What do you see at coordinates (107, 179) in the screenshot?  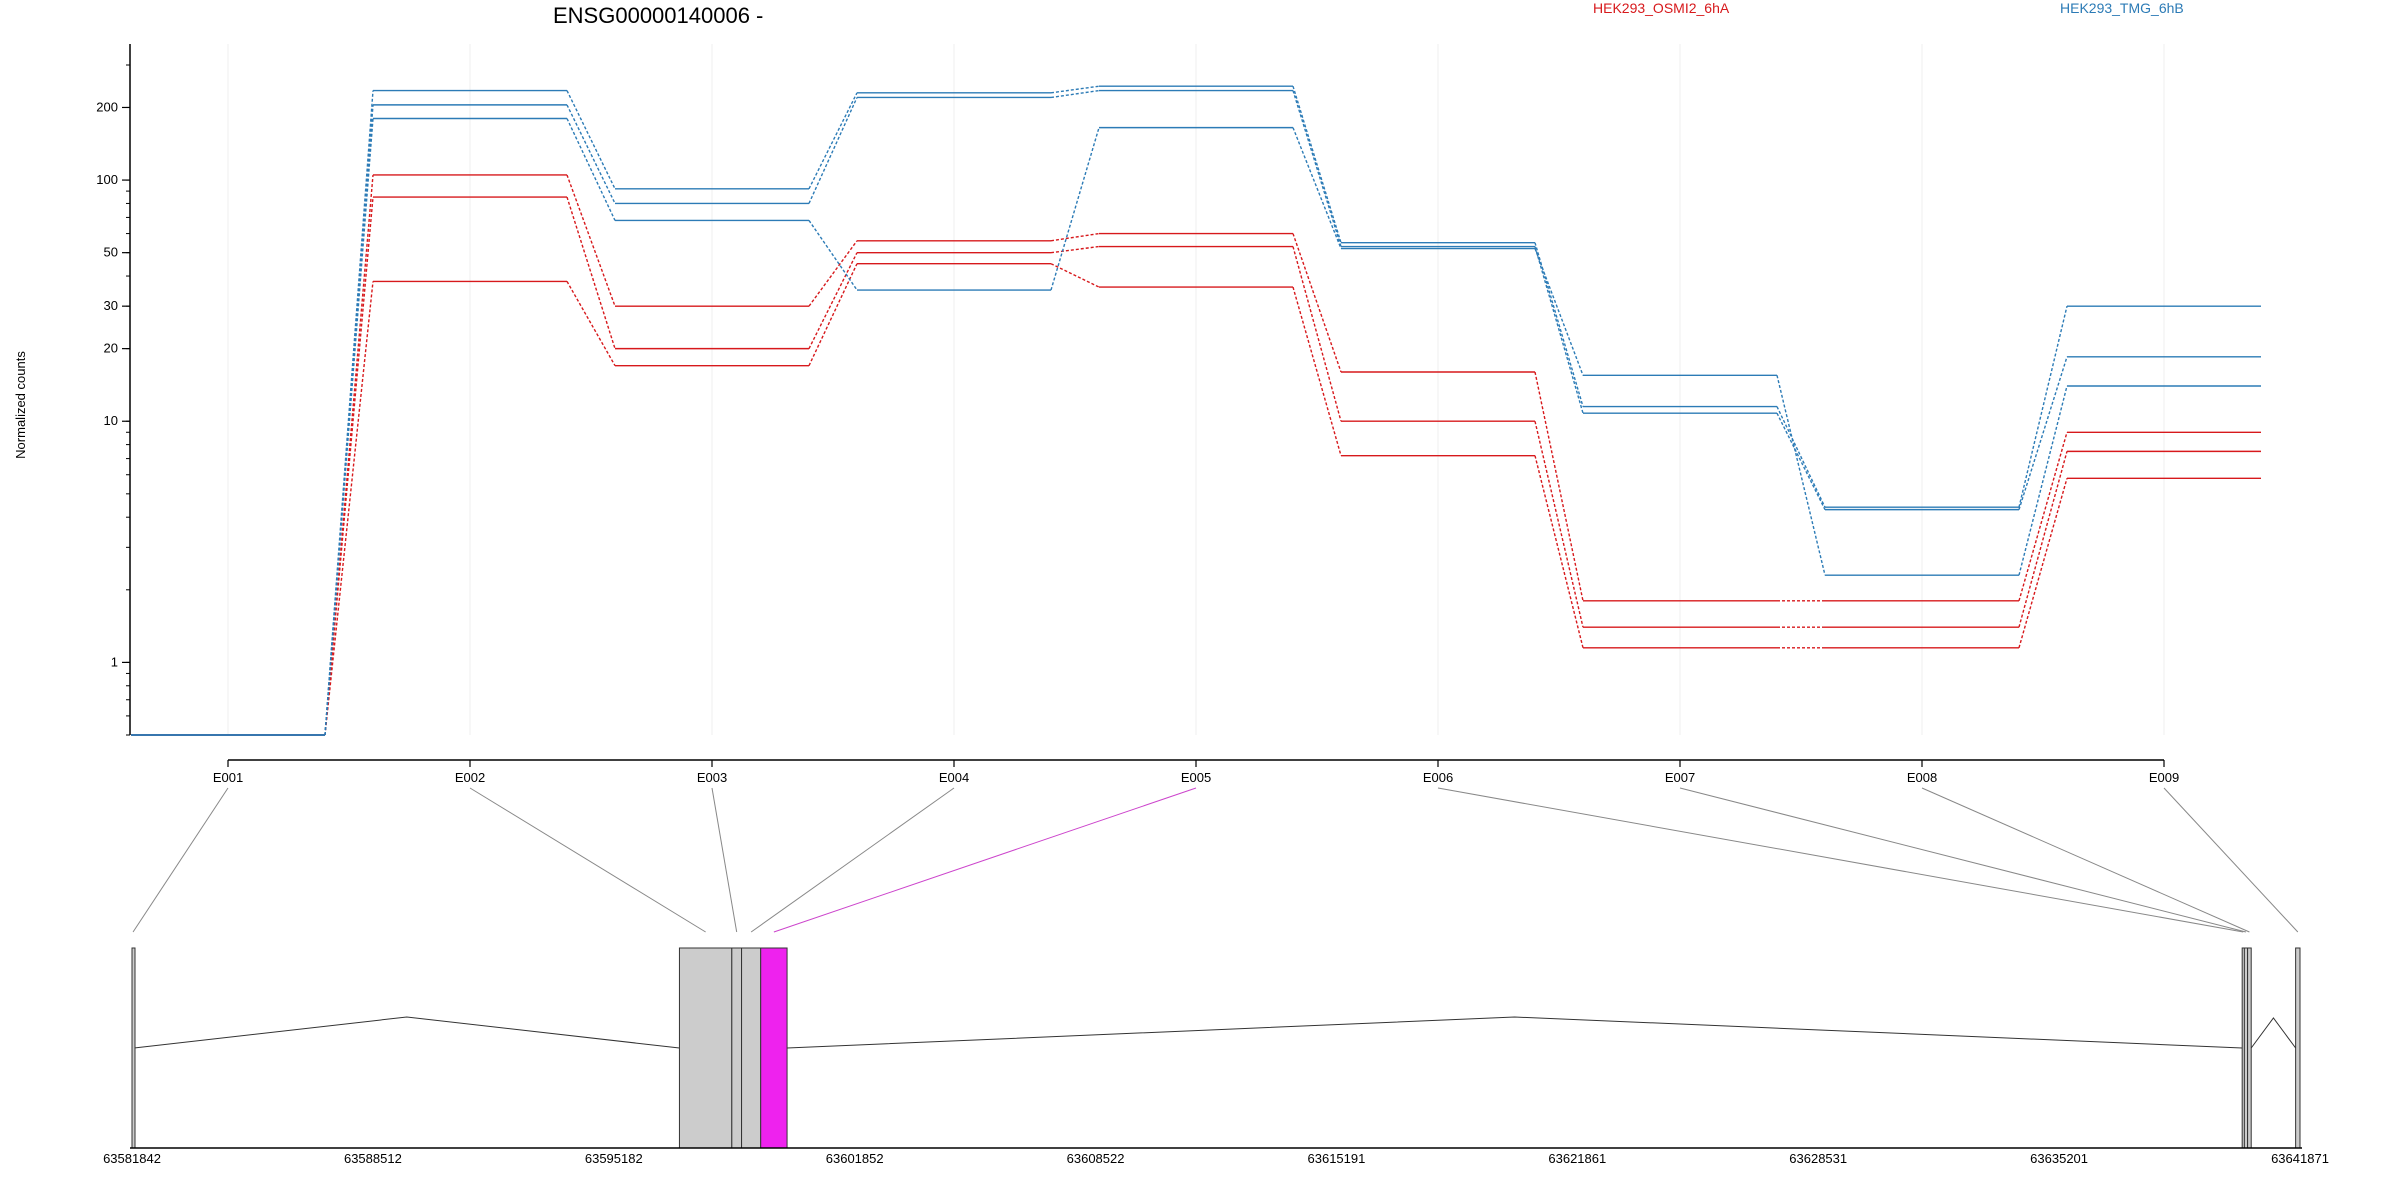 I see `y-tick-label: 100` at bounding box center [107, 179].